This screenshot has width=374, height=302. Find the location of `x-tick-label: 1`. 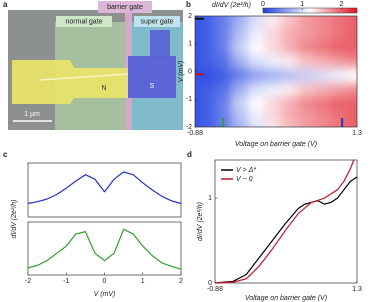

x-tick-label: 1 is located at coordinates (143, 281).